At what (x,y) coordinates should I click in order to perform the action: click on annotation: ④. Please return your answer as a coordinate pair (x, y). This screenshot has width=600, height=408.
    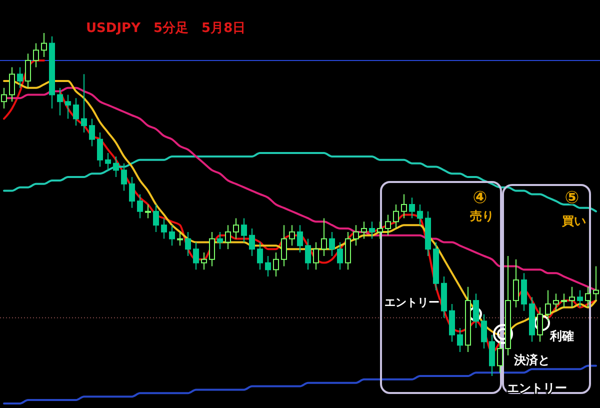
    Looking at the image, I should click on (480, 198).